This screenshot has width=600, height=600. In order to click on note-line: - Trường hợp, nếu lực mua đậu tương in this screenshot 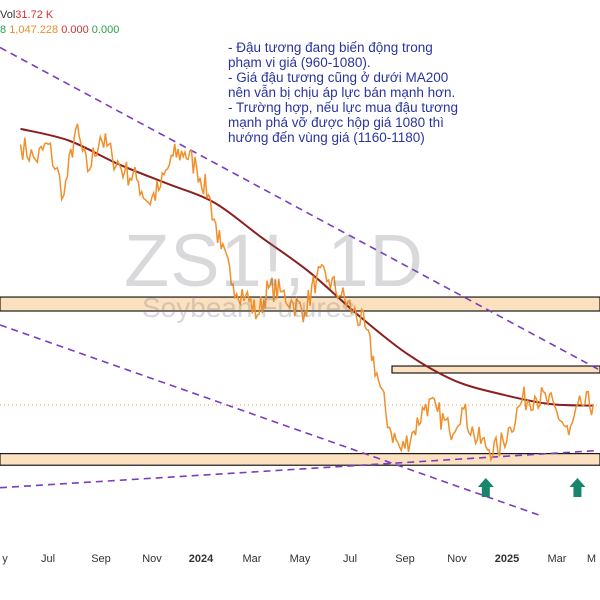, I will do `click(343, 107)`.